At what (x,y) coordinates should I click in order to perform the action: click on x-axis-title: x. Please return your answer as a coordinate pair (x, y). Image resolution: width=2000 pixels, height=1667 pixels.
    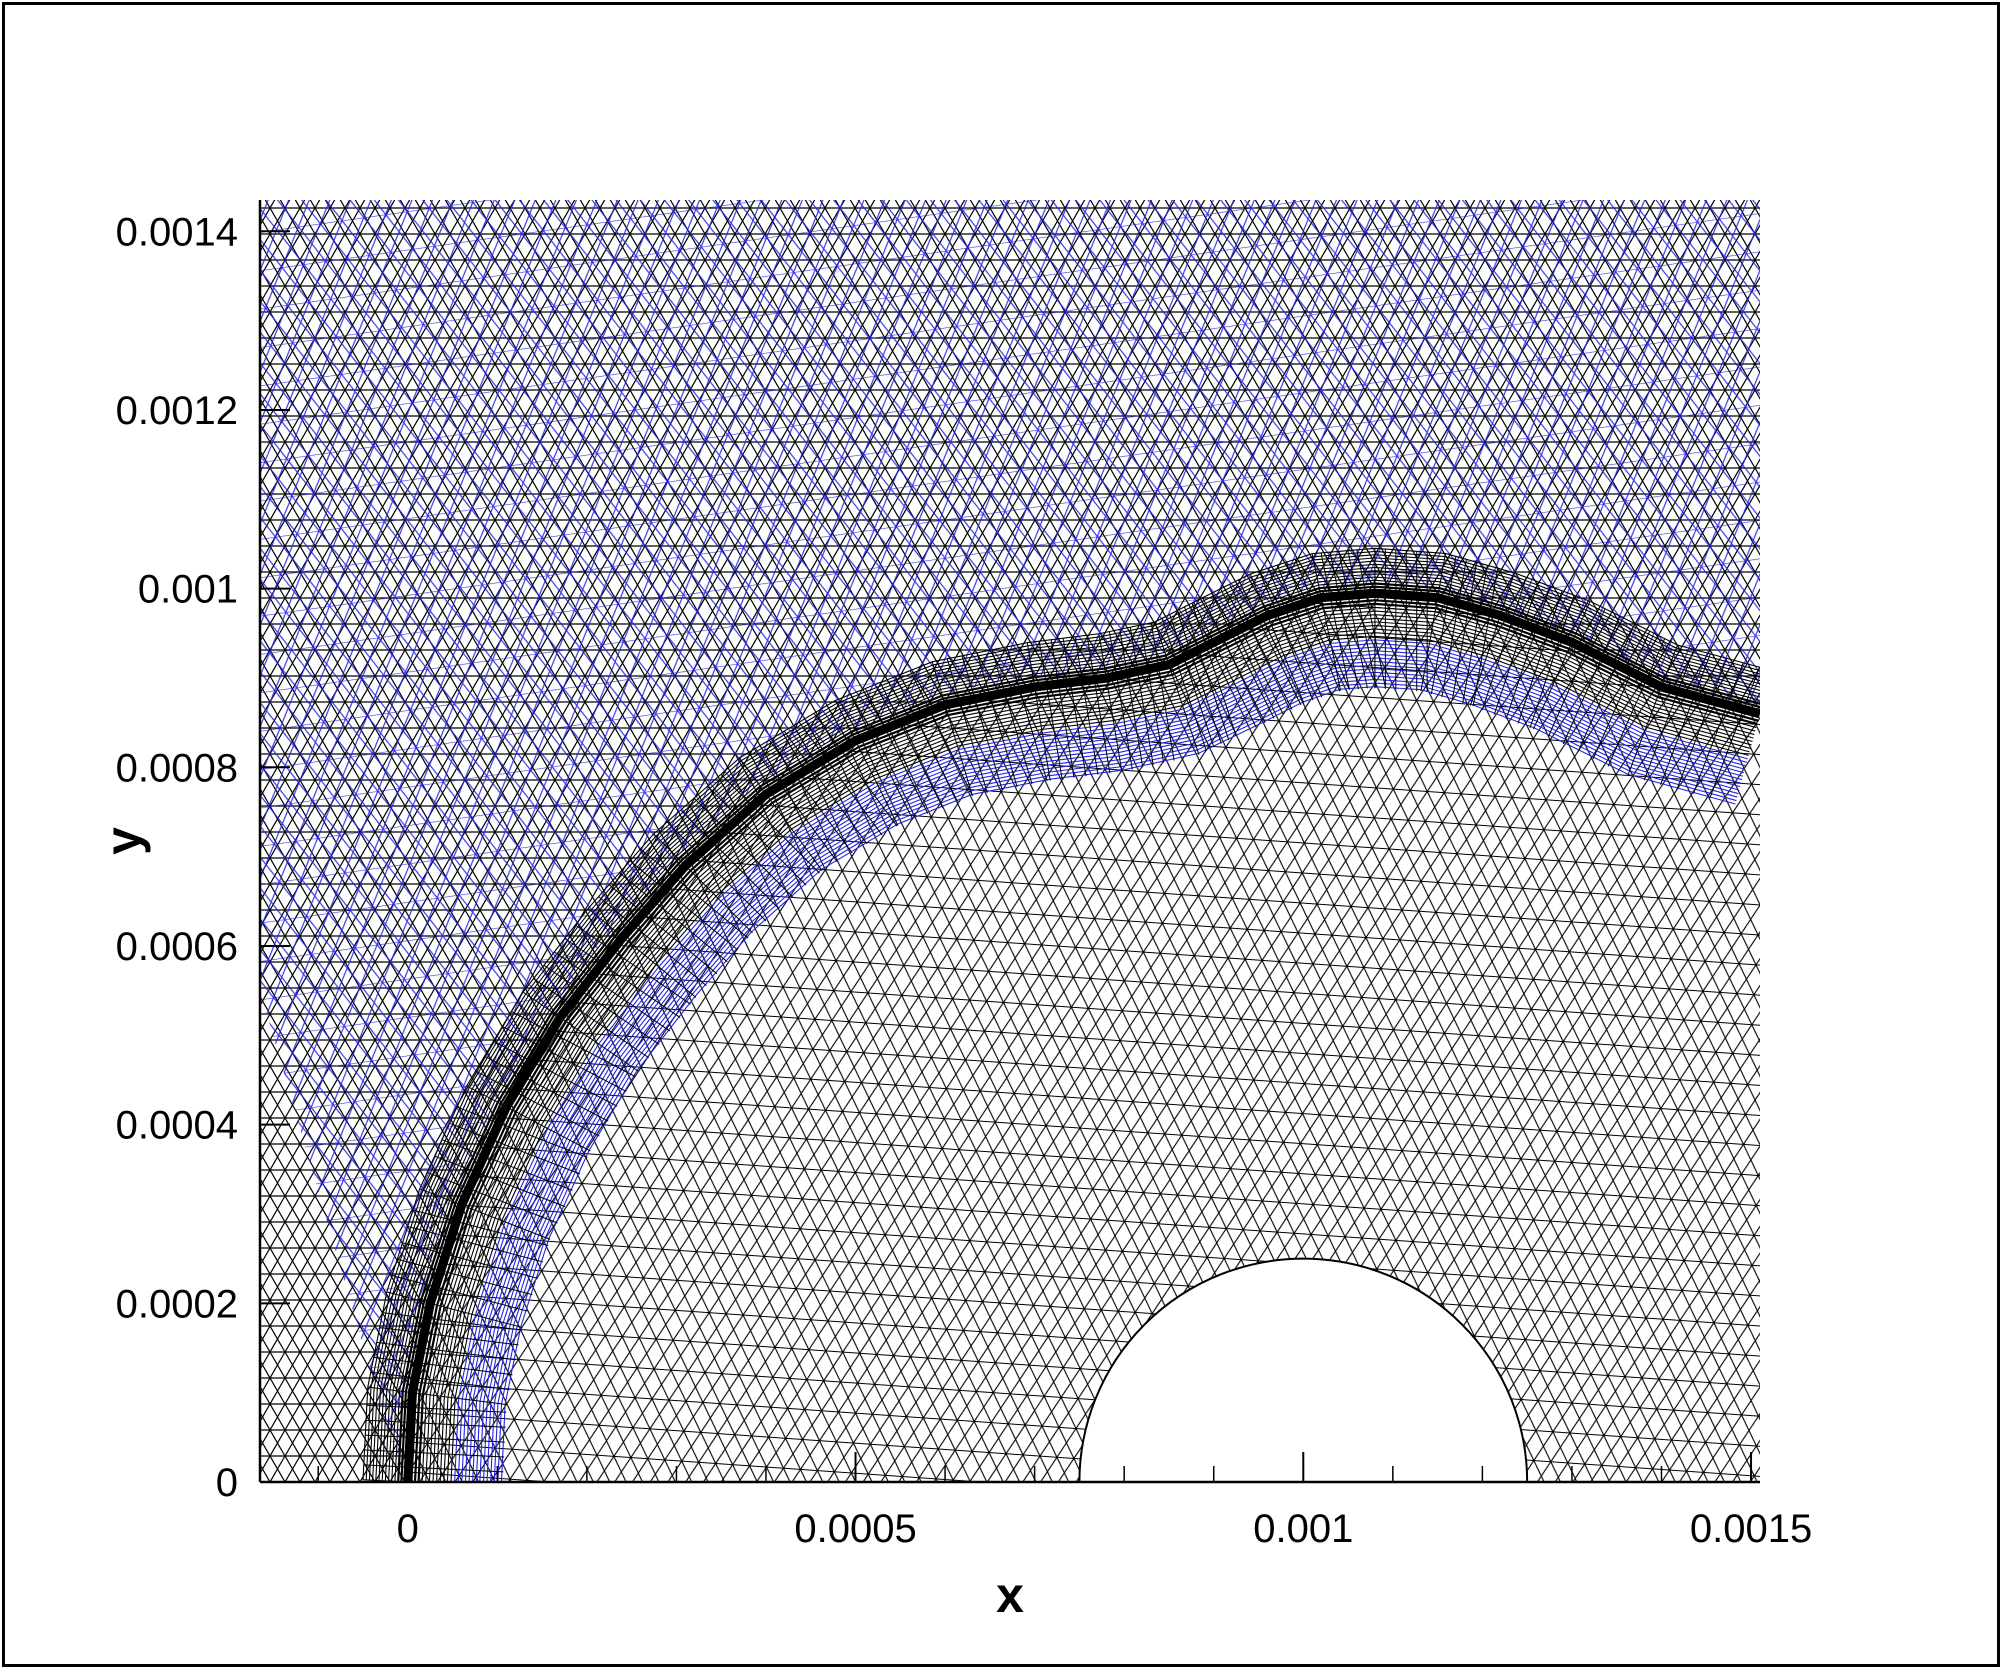
    Looking at the image, I should click on (1010, 1595).